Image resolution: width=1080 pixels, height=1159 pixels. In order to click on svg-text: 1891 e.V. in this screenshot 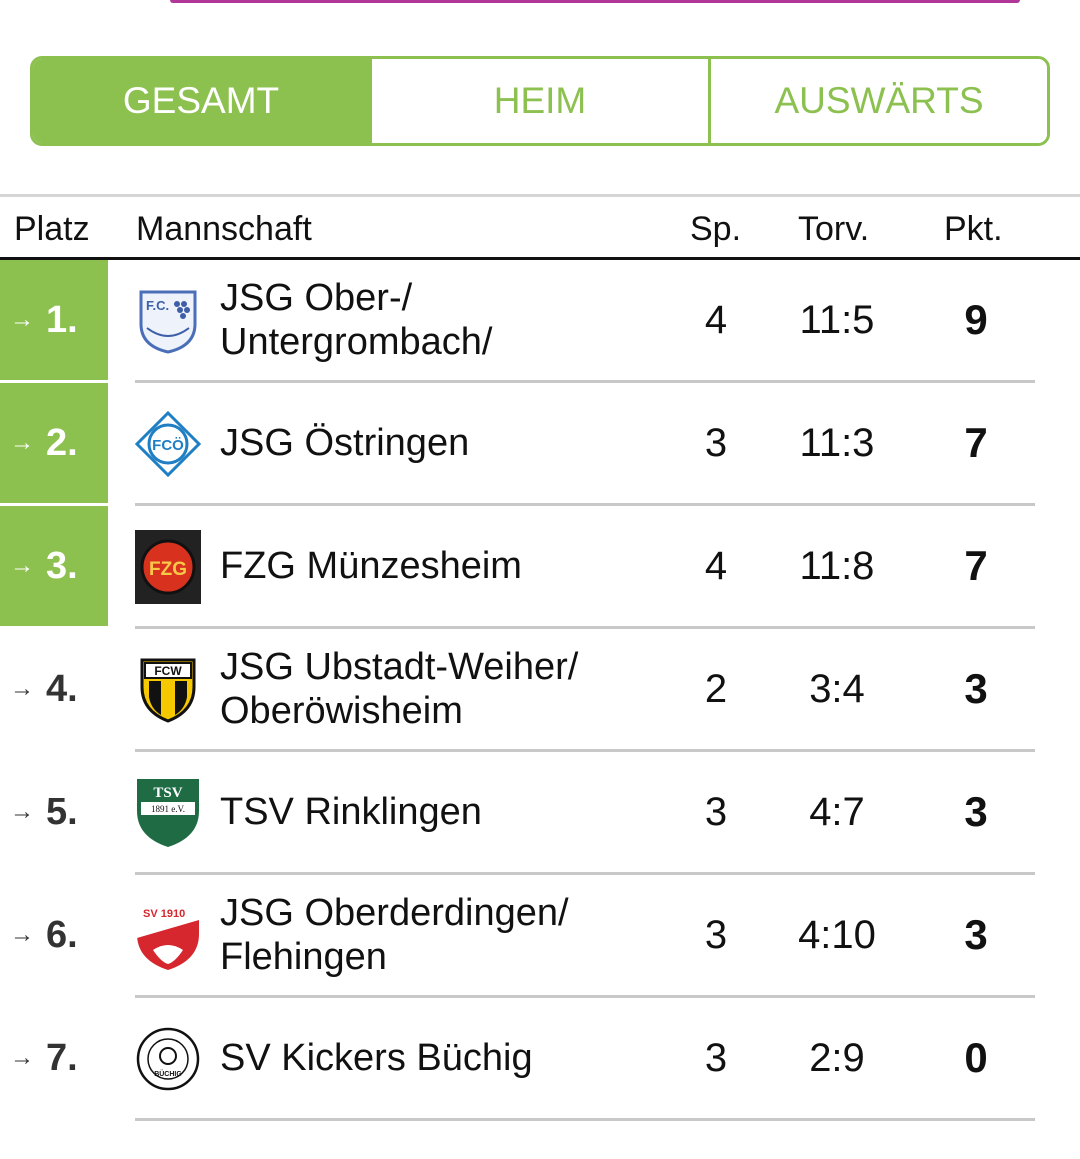, I will do `click(168, 809)`.